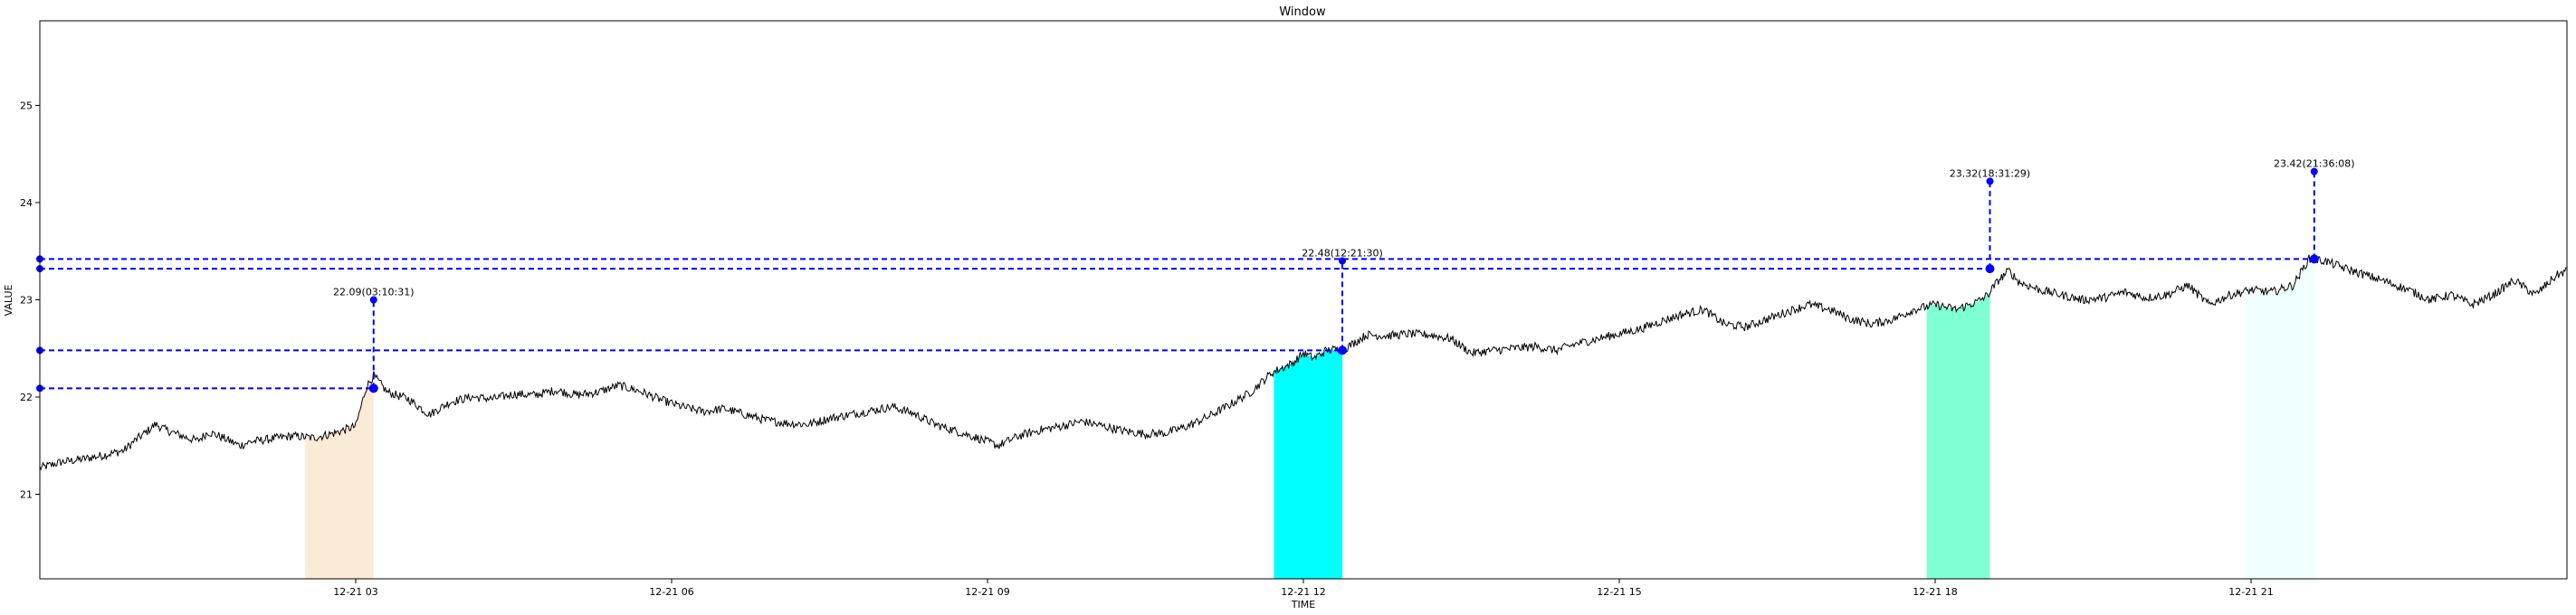  I want to click on y-tick-label-5: 25, so click(27, 106).